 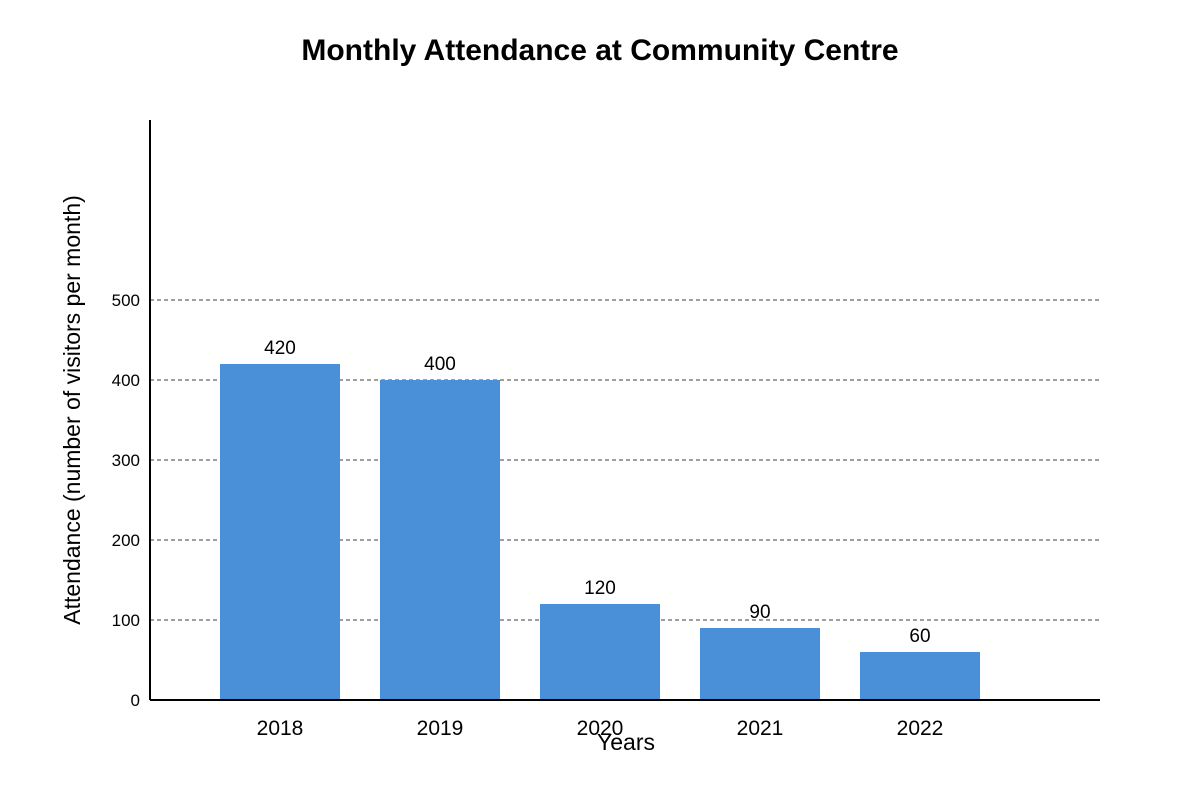 I want to click on y-tick-label-100: 100, so click(x=126, y=620).